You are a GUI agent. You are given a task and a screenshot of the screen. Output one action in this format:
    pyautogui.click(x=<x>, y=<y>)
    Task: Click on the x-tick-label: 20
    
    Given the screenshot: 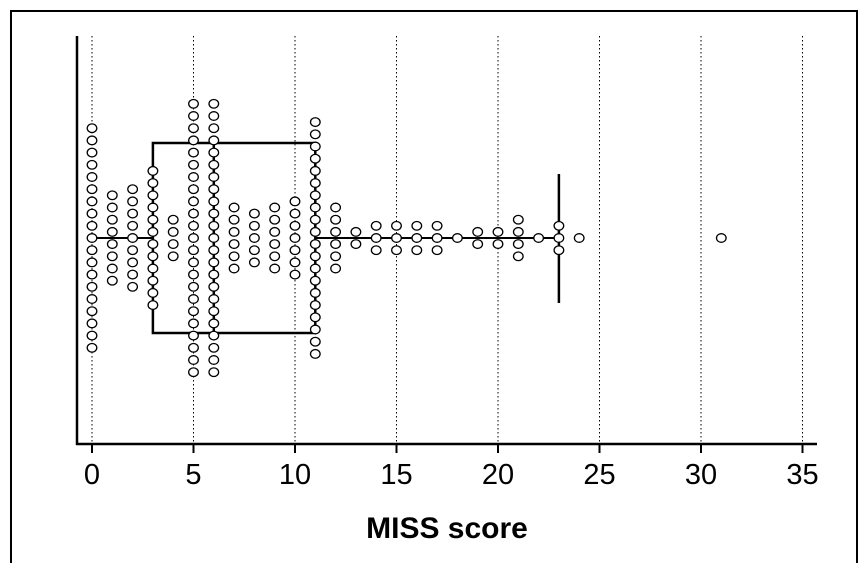 What is the action you would take?
    pyautogui.click(x=498, y=475)
    